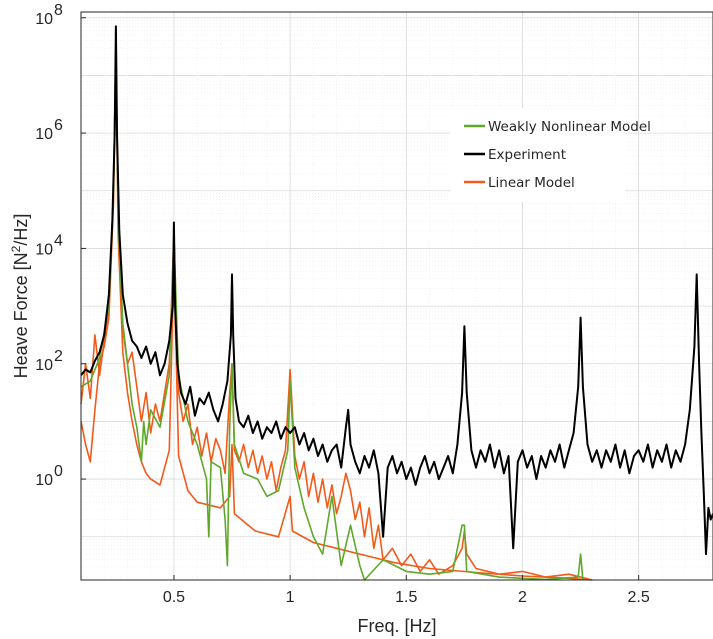  I want to click on y-tick-exponent: 0, so click(58, 471).